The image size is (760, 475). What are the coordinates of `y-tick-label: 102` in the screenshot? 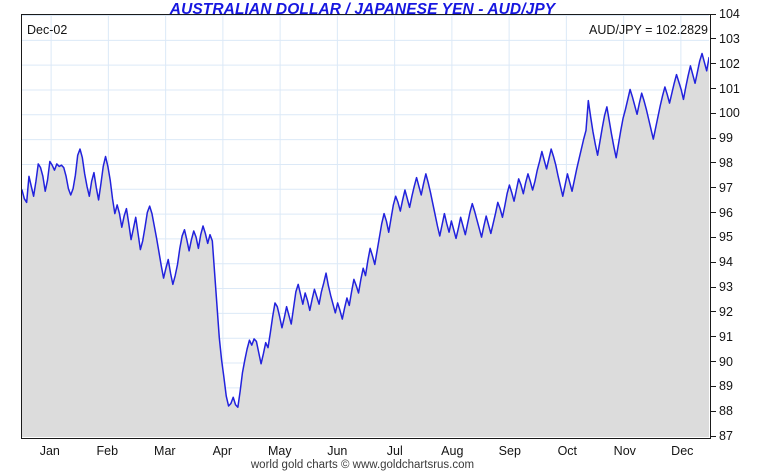 It's located at (729, 63).